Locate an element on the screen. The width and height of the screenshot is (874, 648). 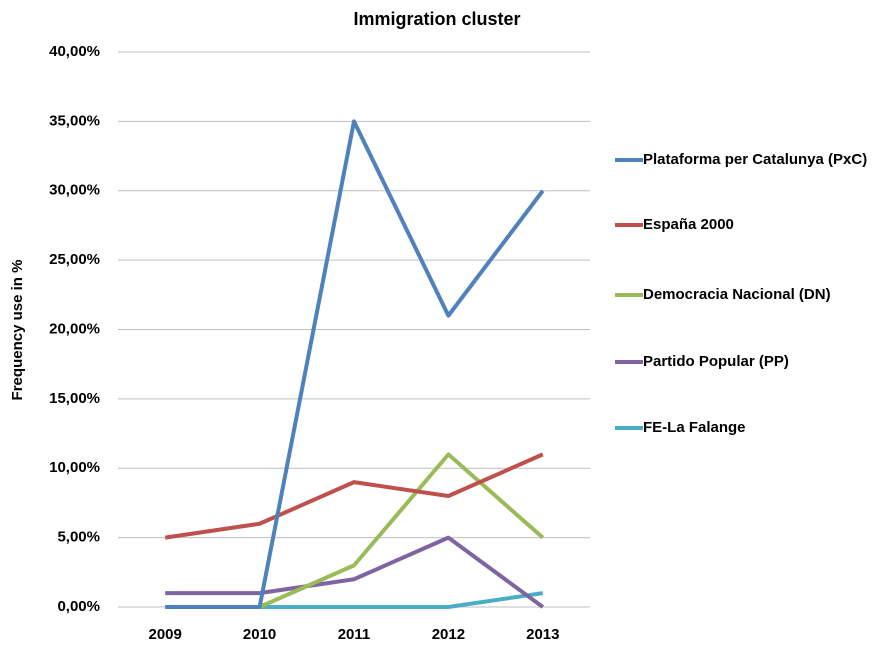
x-tick-label: 2009 is located at coordinates (165, 634).